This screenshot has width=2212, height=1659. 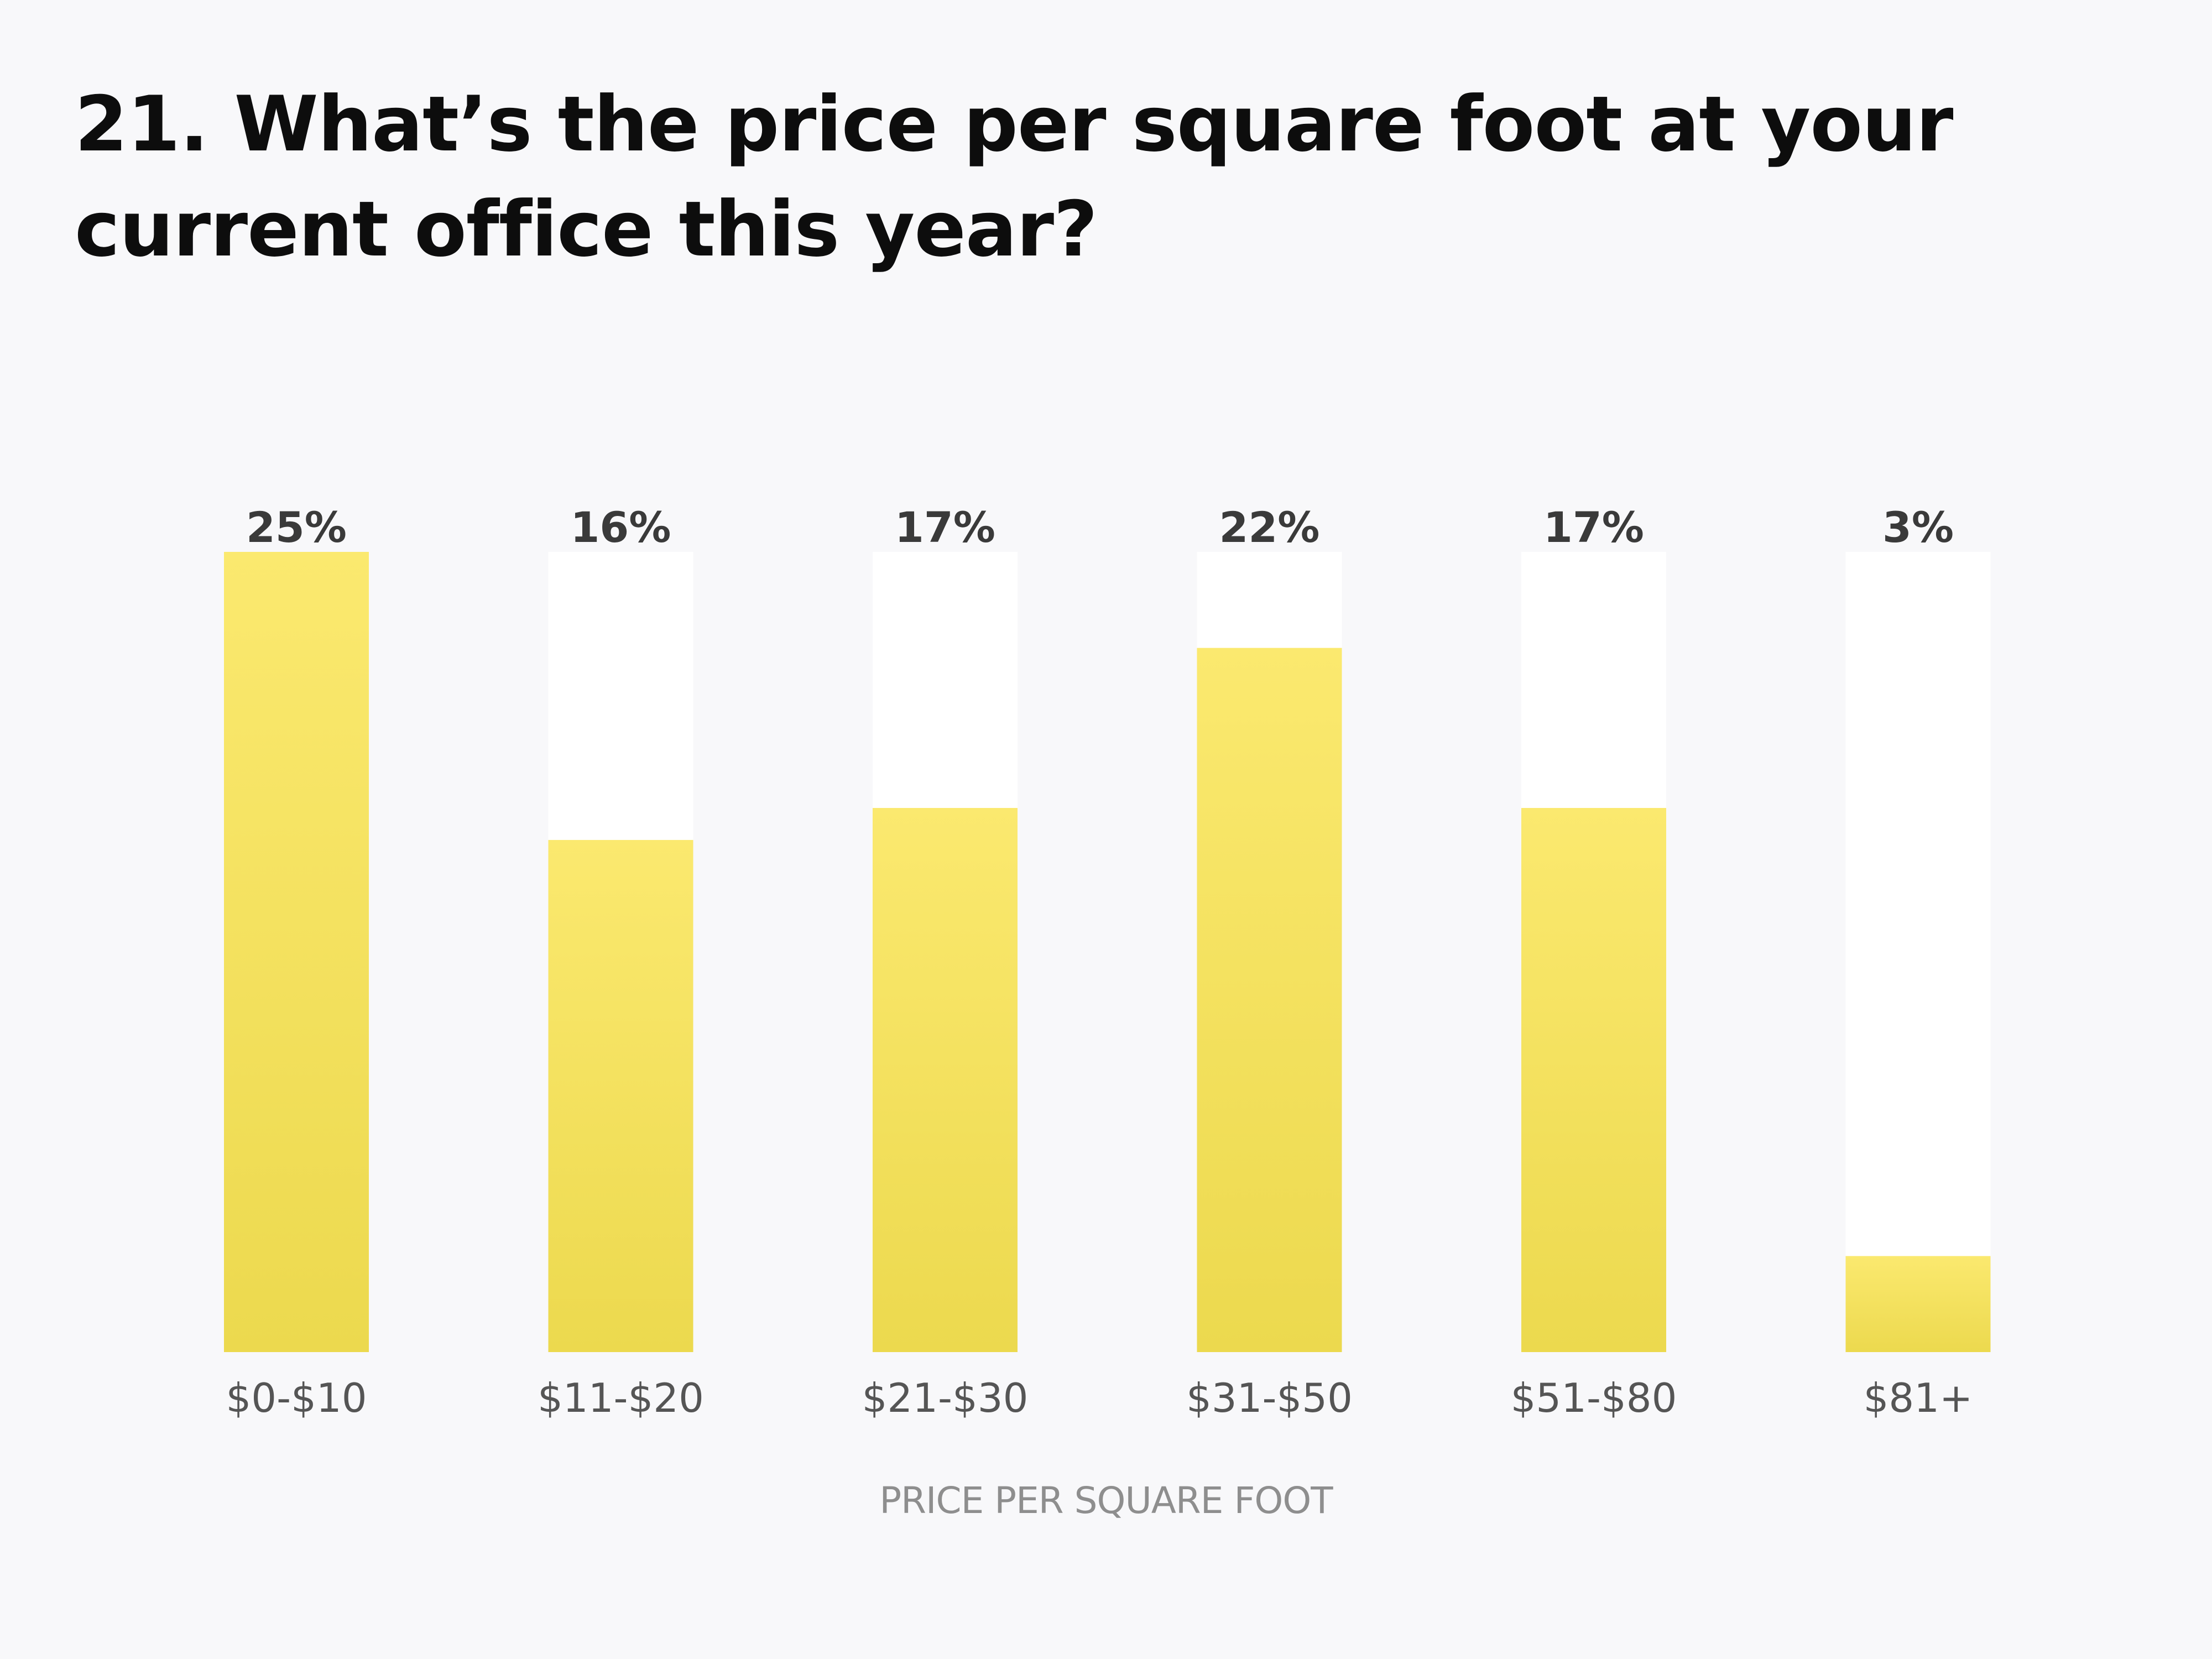 I want to click on value-label-2: 17%, so click(x=945, y=527).